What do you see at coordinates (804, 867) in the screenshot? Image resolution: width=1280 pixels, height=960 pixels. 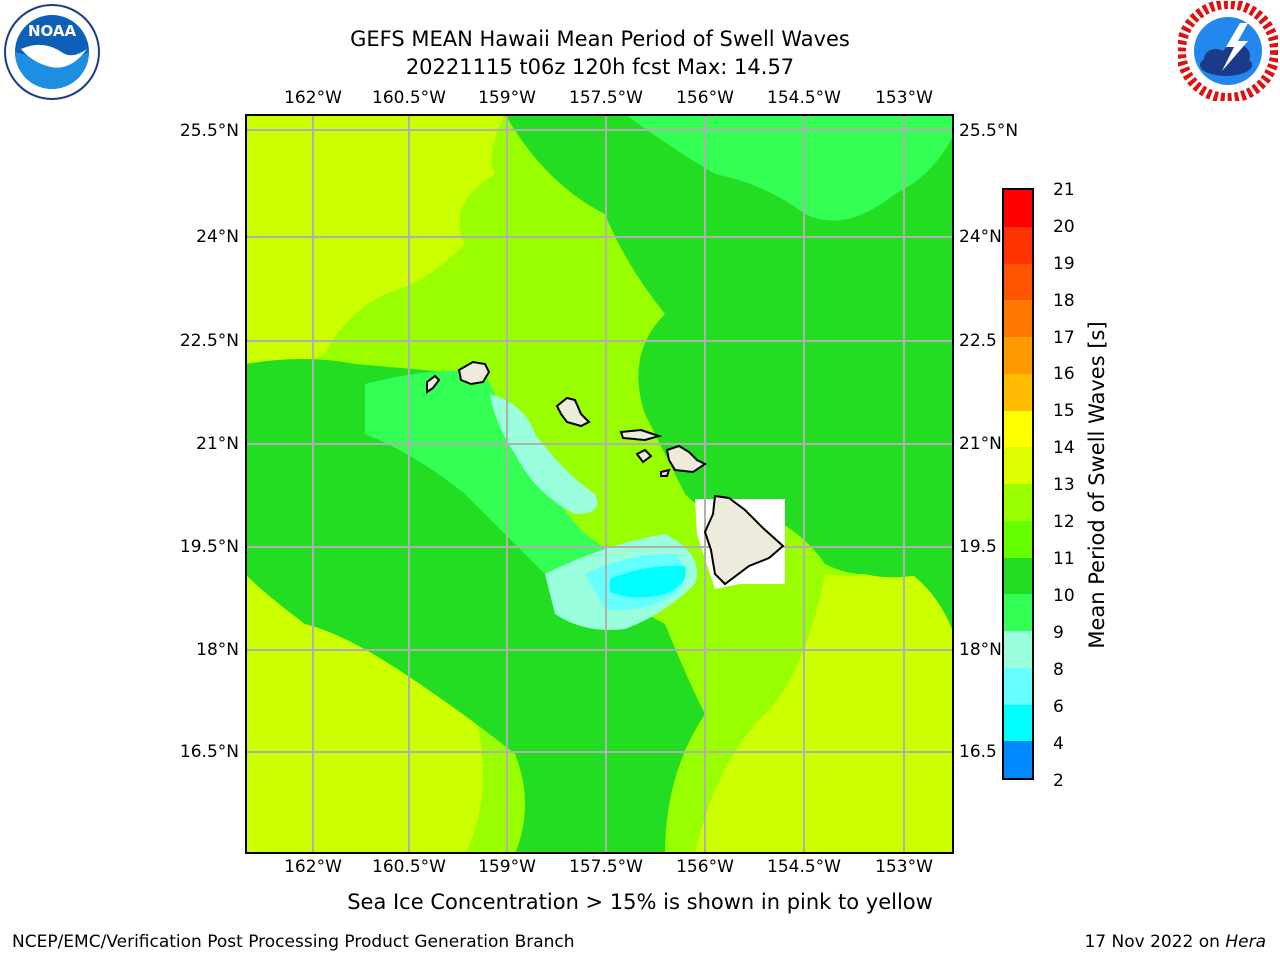 I see `lon-tick-bottom: 154.5°W` at bounding box center [804, 867].